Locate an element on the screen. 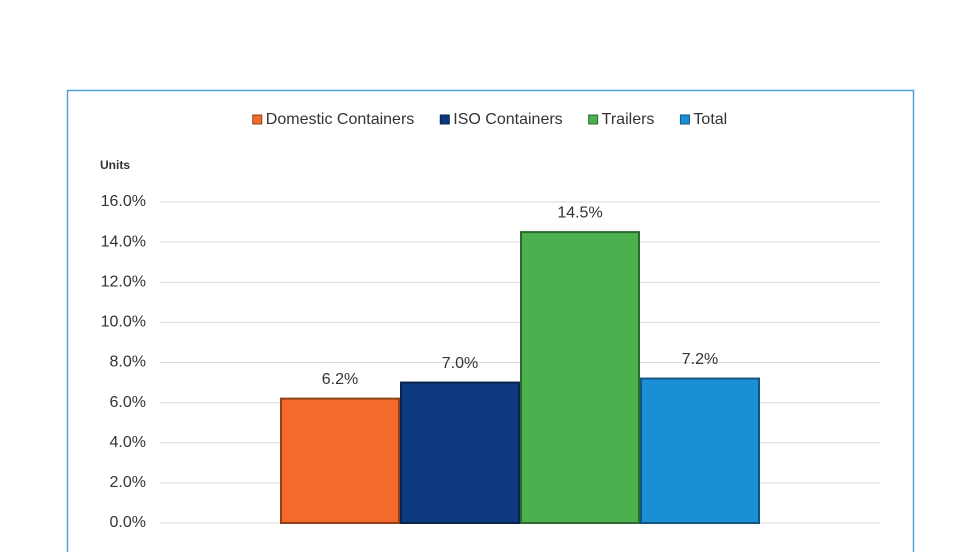  data-label: 6.2% is located at coordinates (340, 379).